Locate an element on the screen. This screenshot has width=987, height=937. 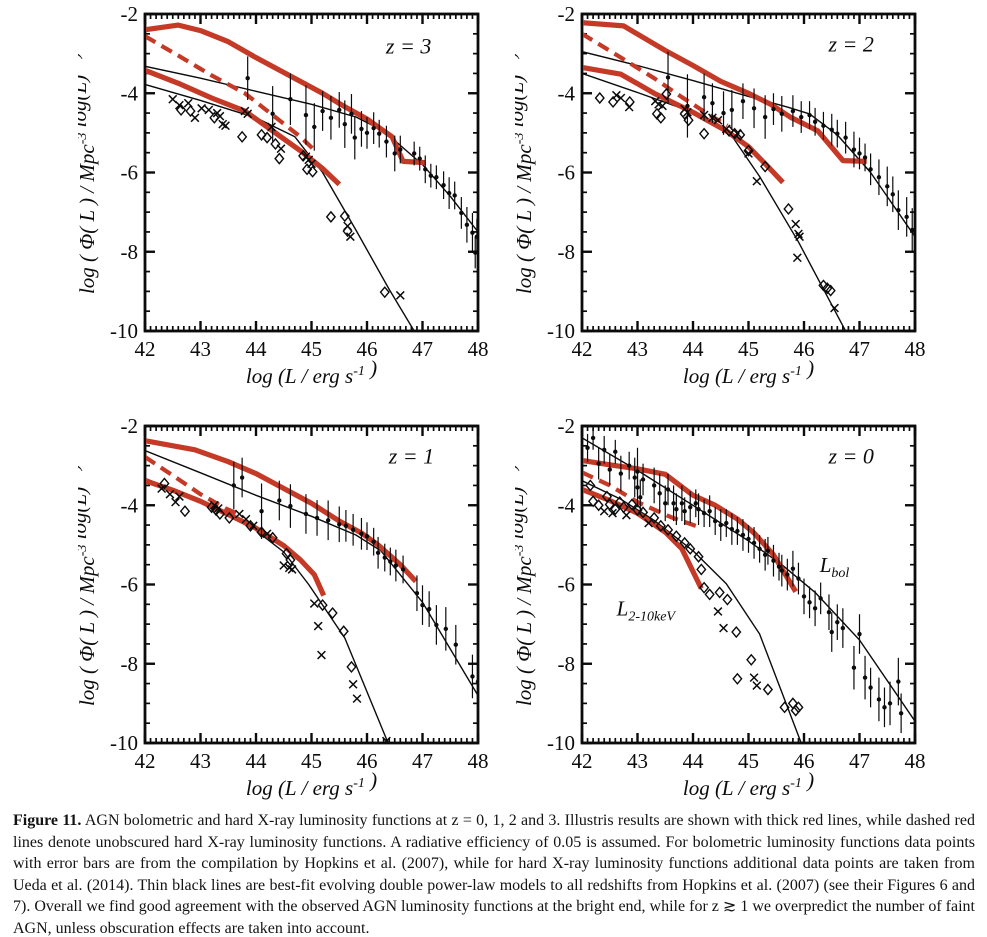
curve-label-2-10keV: L2-10keV is located at coordinates (646, 610).